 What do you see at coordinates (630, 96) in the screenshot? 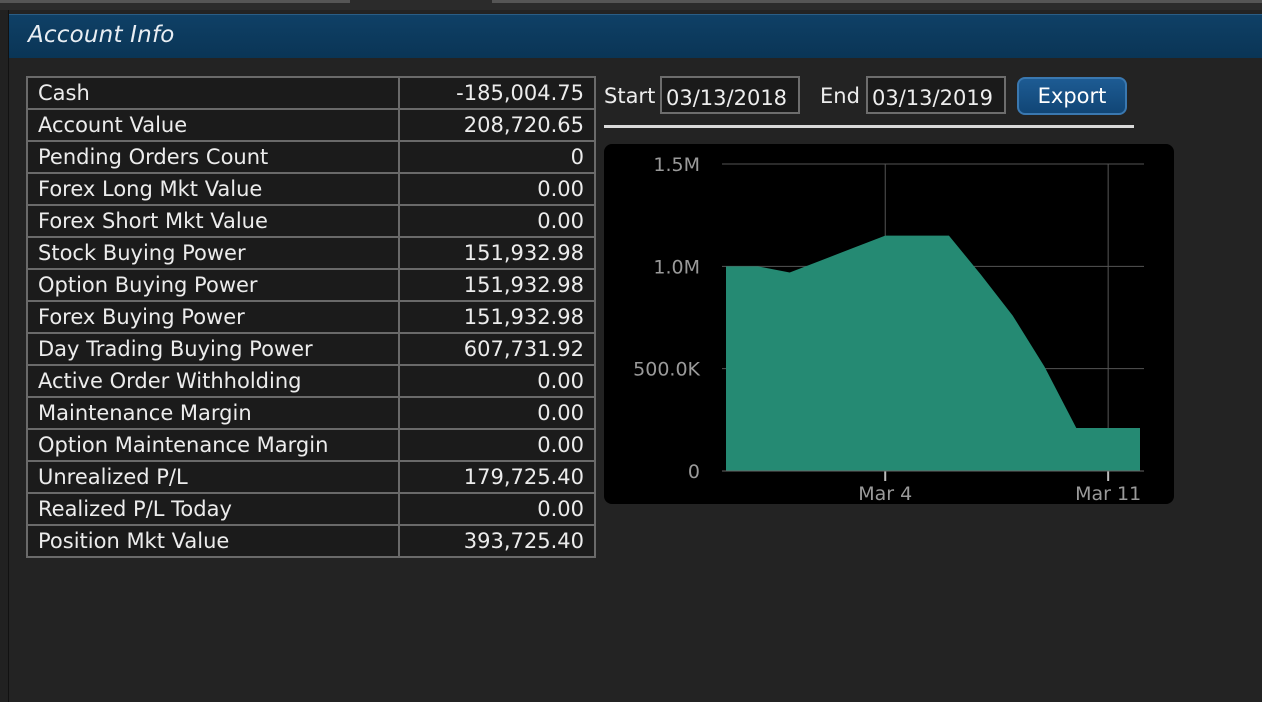
I see `start-label: Start` at bounding box center [630, 96].